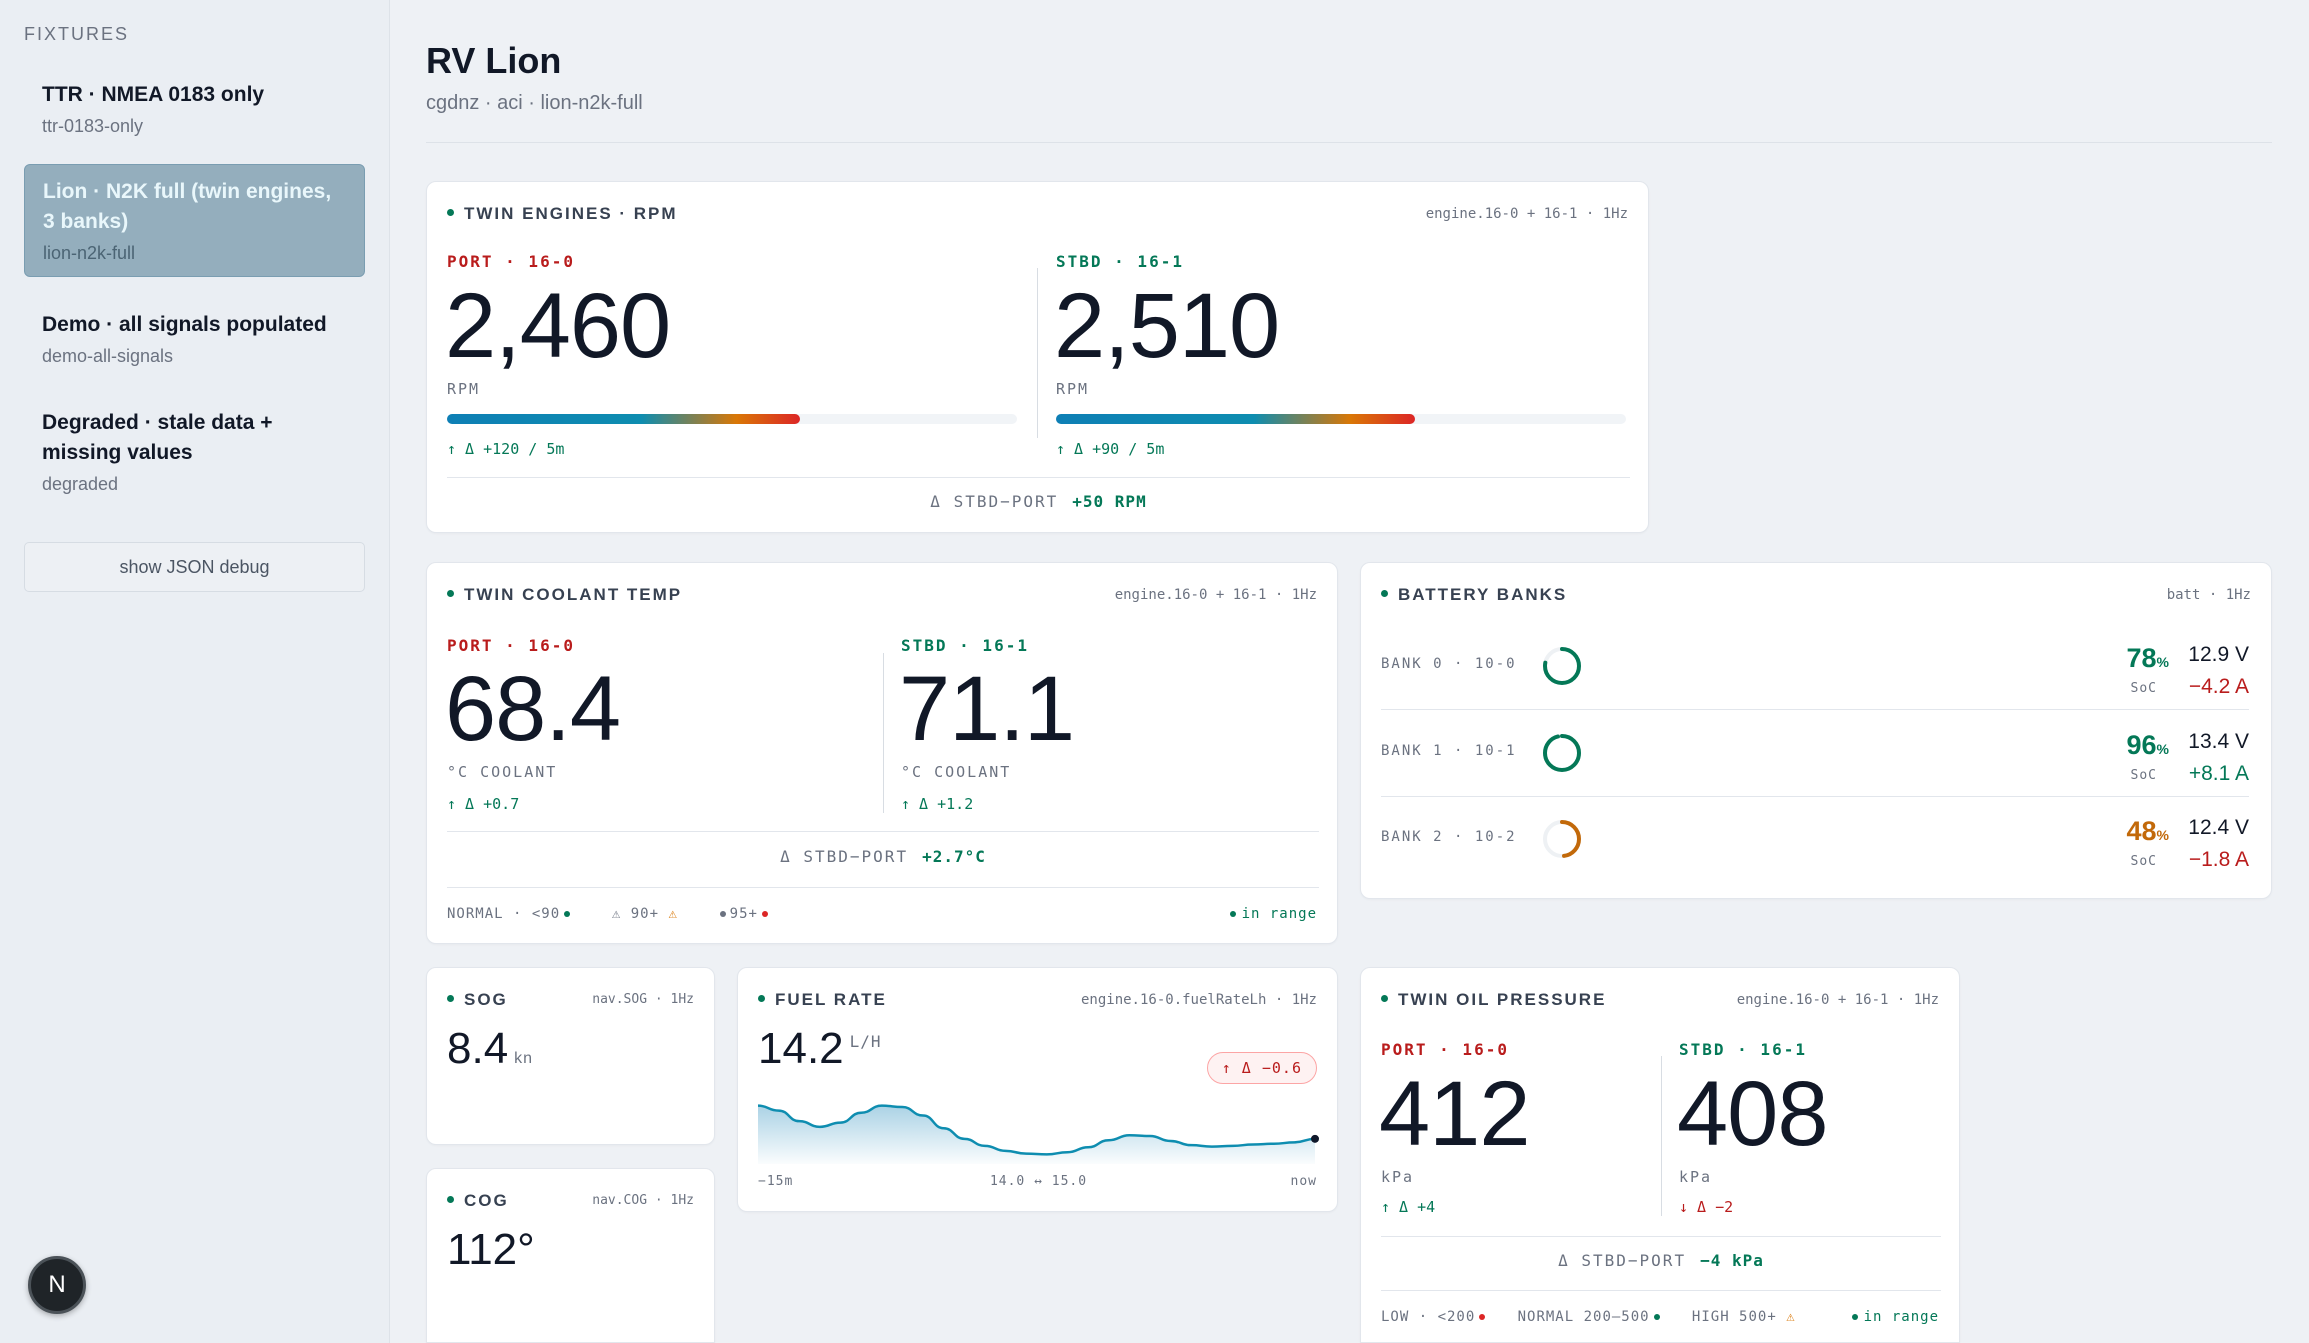 This screenshot has width=2309, height=1343. Describe the element at coordinates (1588, 1317) in the screenshot. I see `oil-legend: LOW · <200 NORMAL 200–500 HIGH 500+ ⚠` at that location.